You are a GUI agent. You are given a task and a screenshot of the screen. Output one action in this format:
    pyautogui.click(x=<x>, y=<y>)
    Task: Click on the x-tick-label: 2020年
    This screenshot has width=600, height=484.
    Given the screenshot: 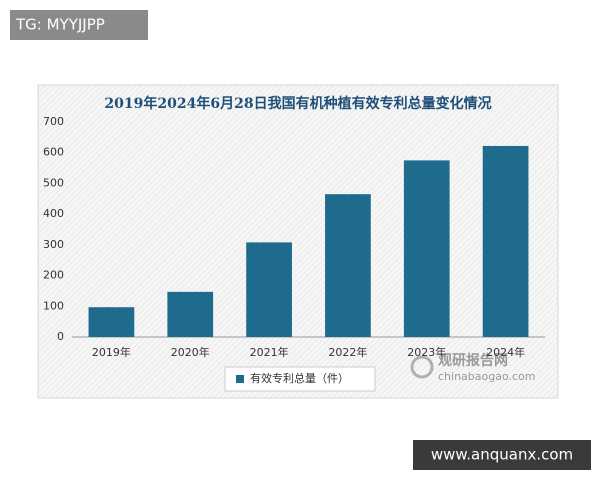 What is the action you would take?
    pyautogui.click(x=190, y=352)
    